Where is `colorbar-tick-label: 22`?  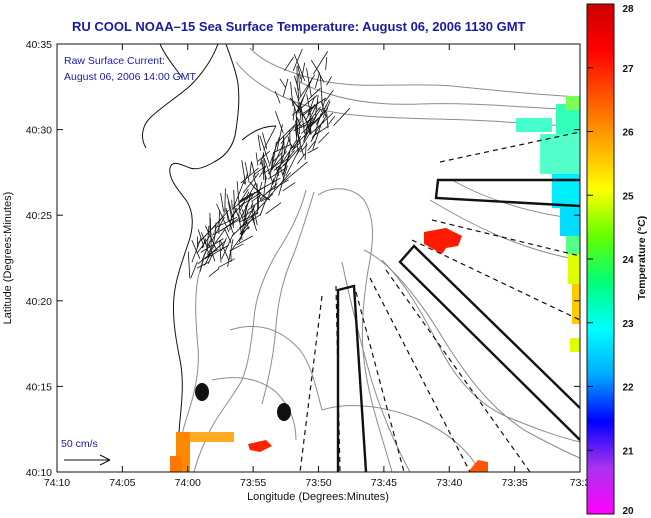 colorbar-tick-label: 22 is located at coordinates (628, 388).